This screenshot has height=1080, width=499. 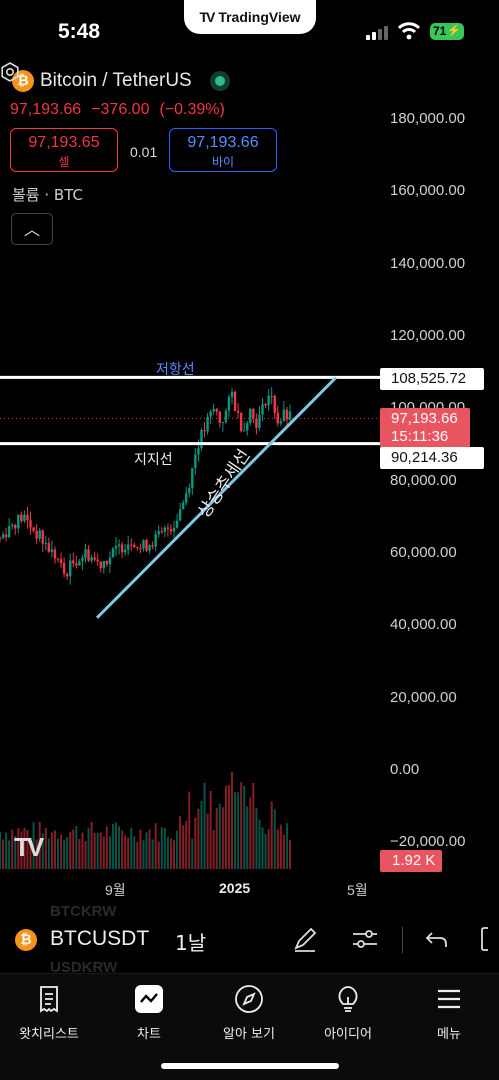 What do you see at coordinates (32, 229) in the screenshot?
I see `collapse-button: ︿` at bounding box center [32, 229].